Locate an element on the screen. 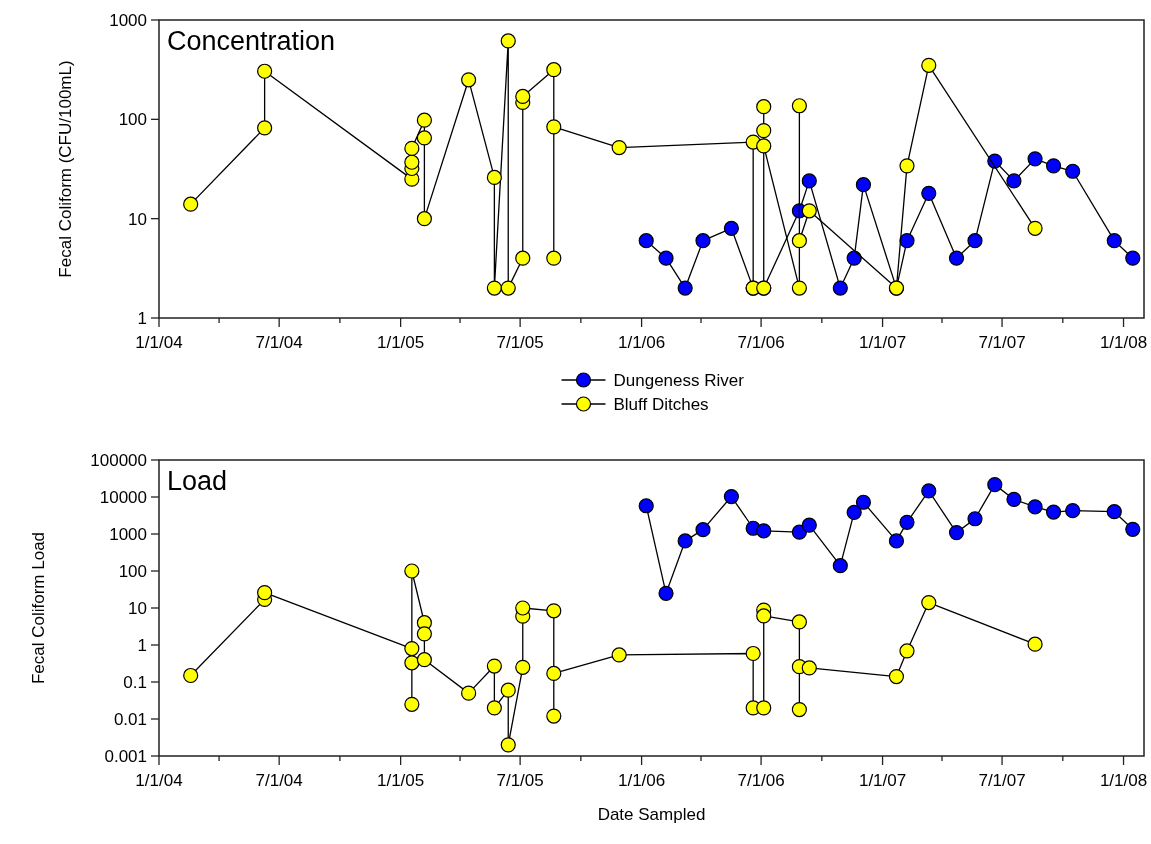 This screenshot has width=1151, height=844. chart-title: Concentration is located at coordinates (251, 41).